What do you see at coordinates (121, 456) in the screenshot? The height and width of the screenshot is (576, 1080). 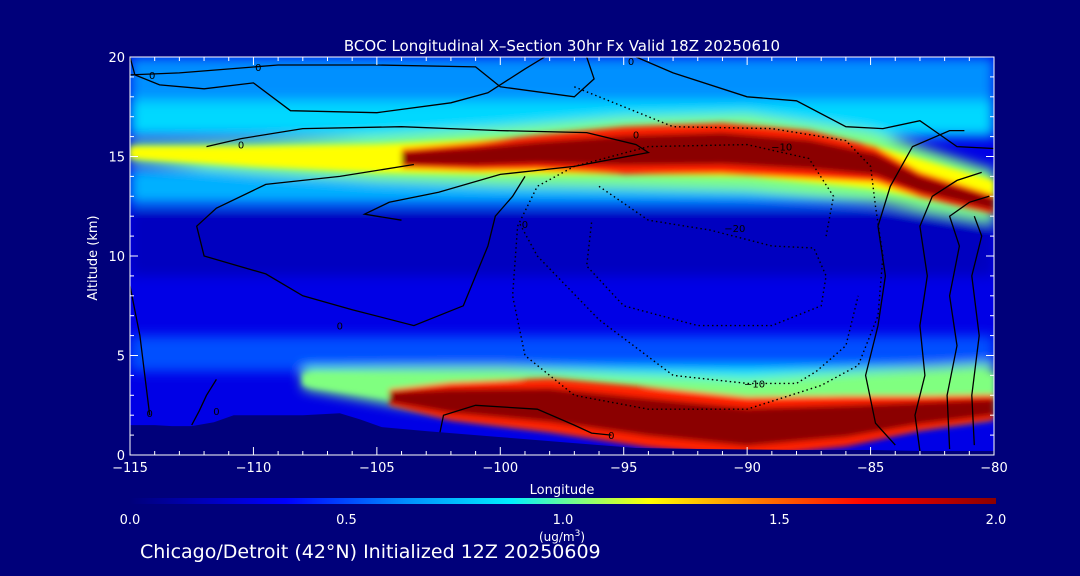 I see `y-tick-label: 0` at bounding box center [121, 456].